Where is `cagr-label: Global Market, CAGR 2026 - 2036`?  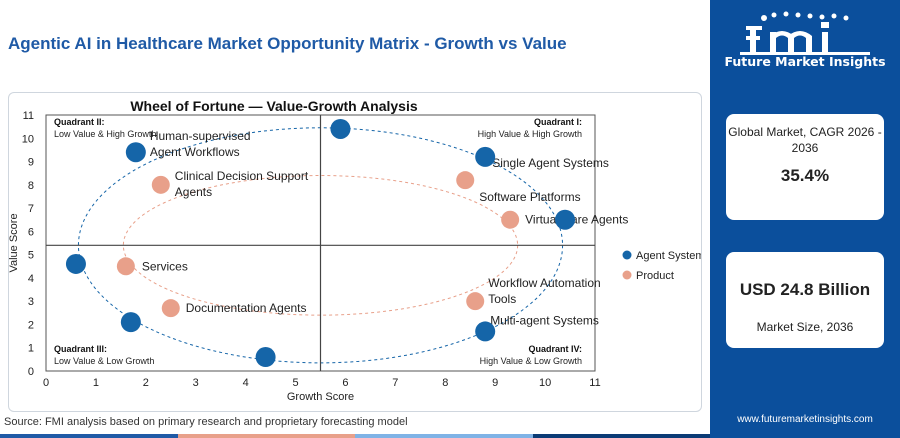 cagr-label: Global Market, CAGR 2026 - 2036 is located at coordinates (805, 140).